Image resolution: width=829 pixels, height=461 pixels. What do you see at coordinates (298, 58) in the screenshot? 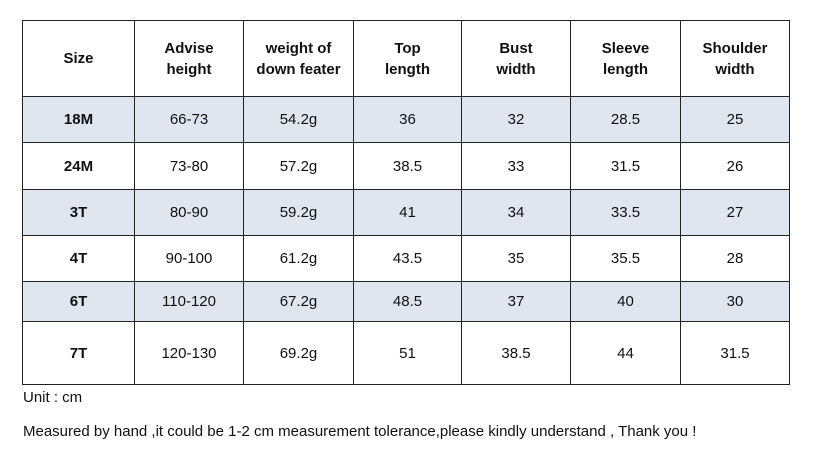
I see `header-cell: weight of down feater` at bounding box center [298, 58].